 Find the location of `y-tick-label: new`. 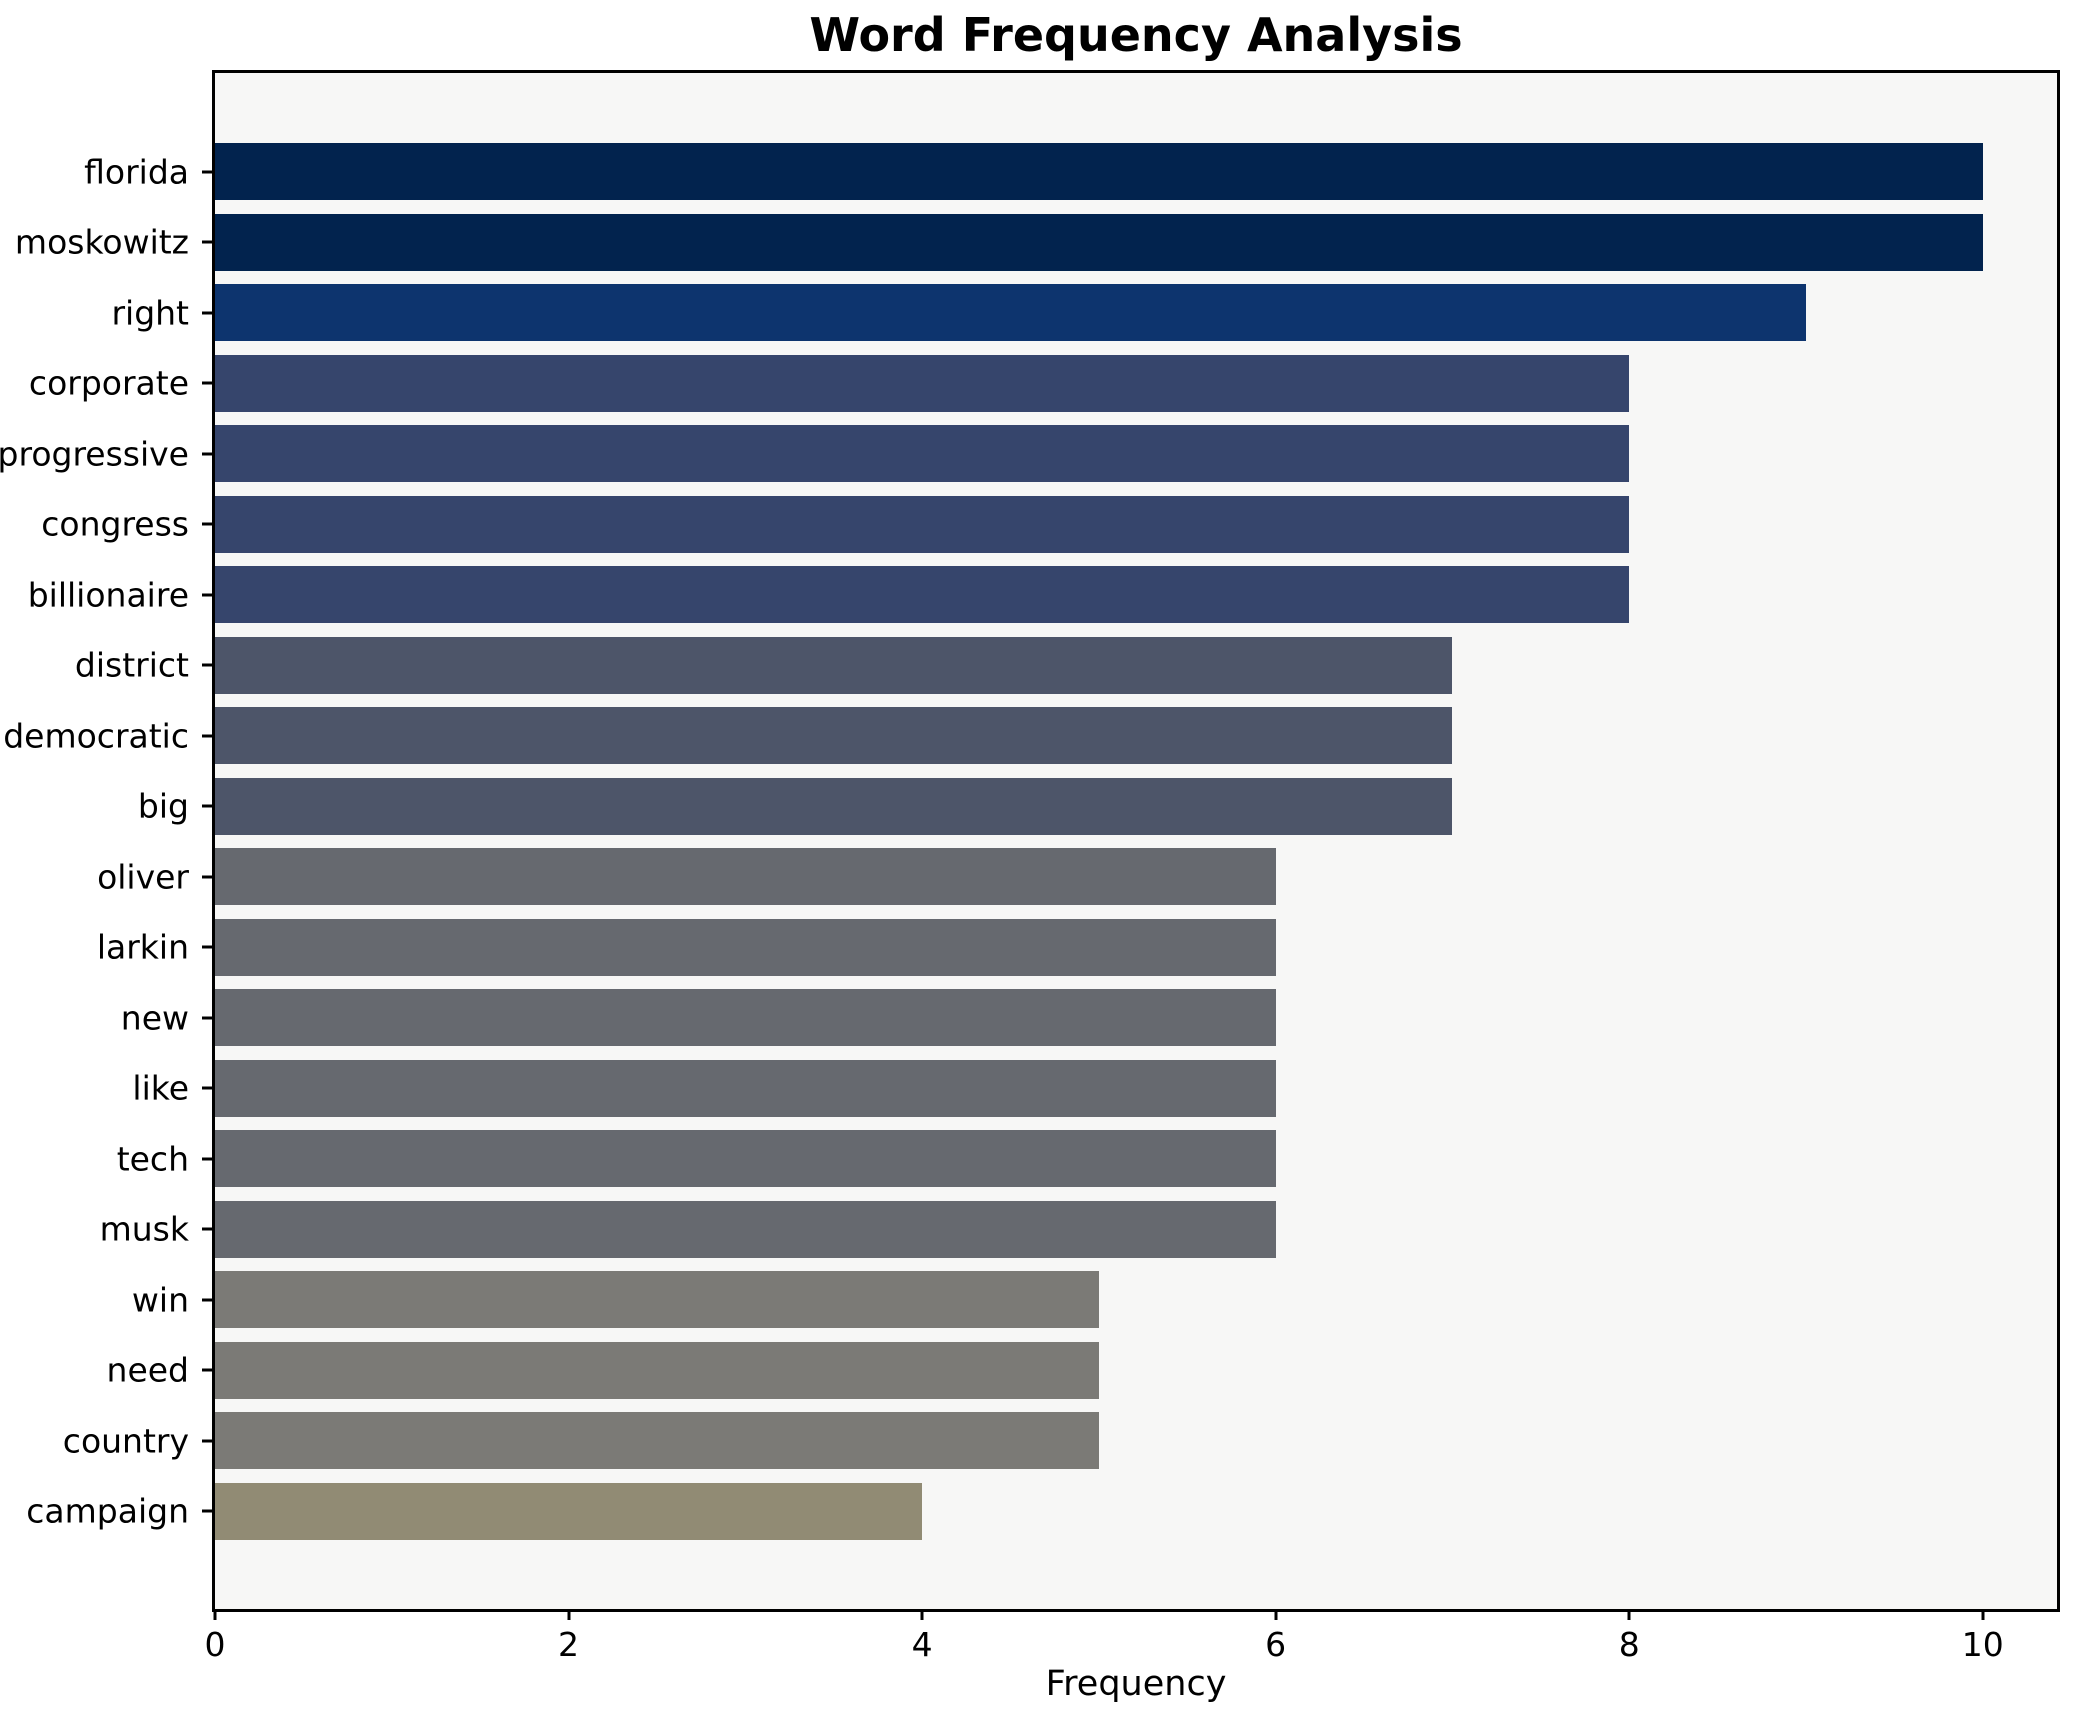

y-tick-label: new is located at coordinates (154, 1018).